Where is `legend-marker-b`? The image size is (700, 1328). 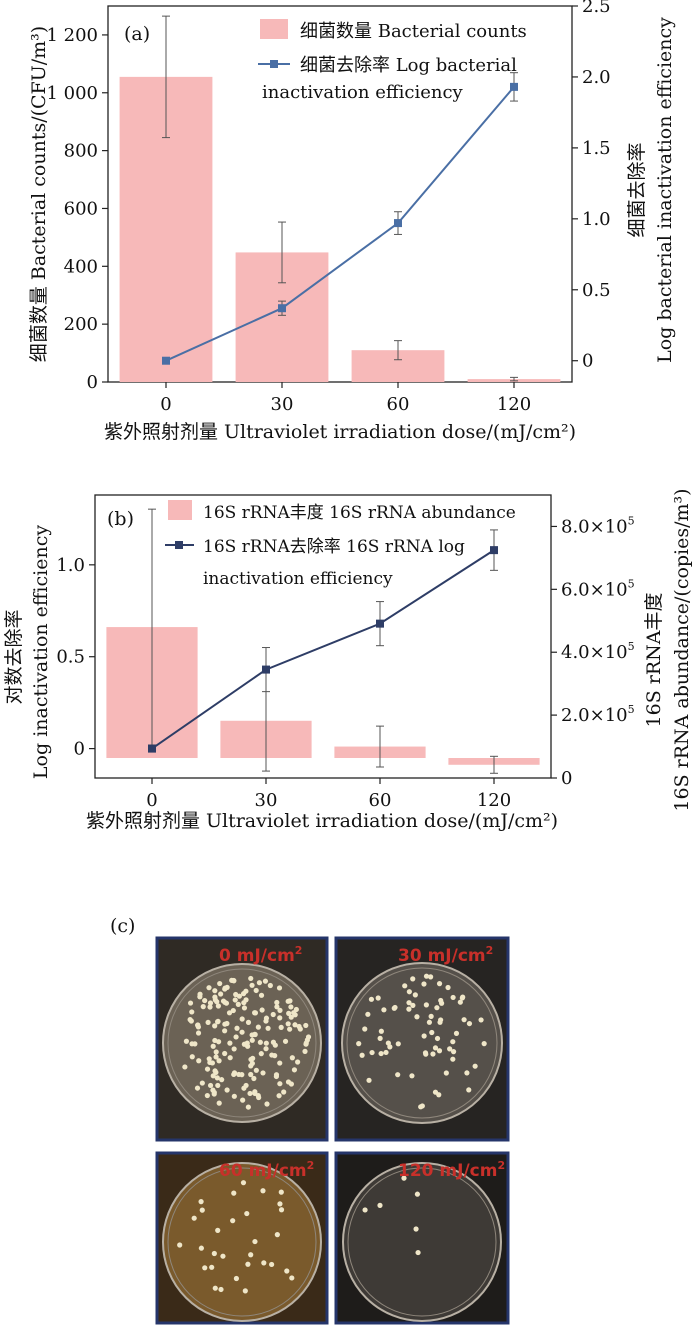
legend-marker-b is located at coordinates (179, 545).